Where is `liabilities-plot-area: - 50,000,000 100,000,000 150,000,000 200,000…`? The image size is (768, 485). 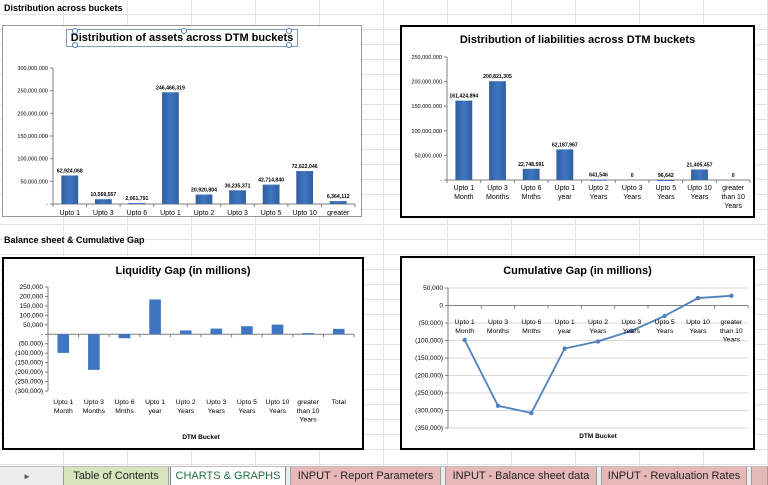 liabilities-plot-area: - 50,000,000 100,000,000 150,000,000 200,000… is located at coordinates (581, 132).